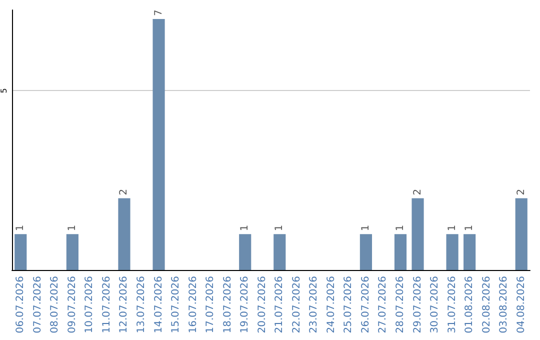  I want to click on x-tick-label: 29.07.2026, so click(418, 305).